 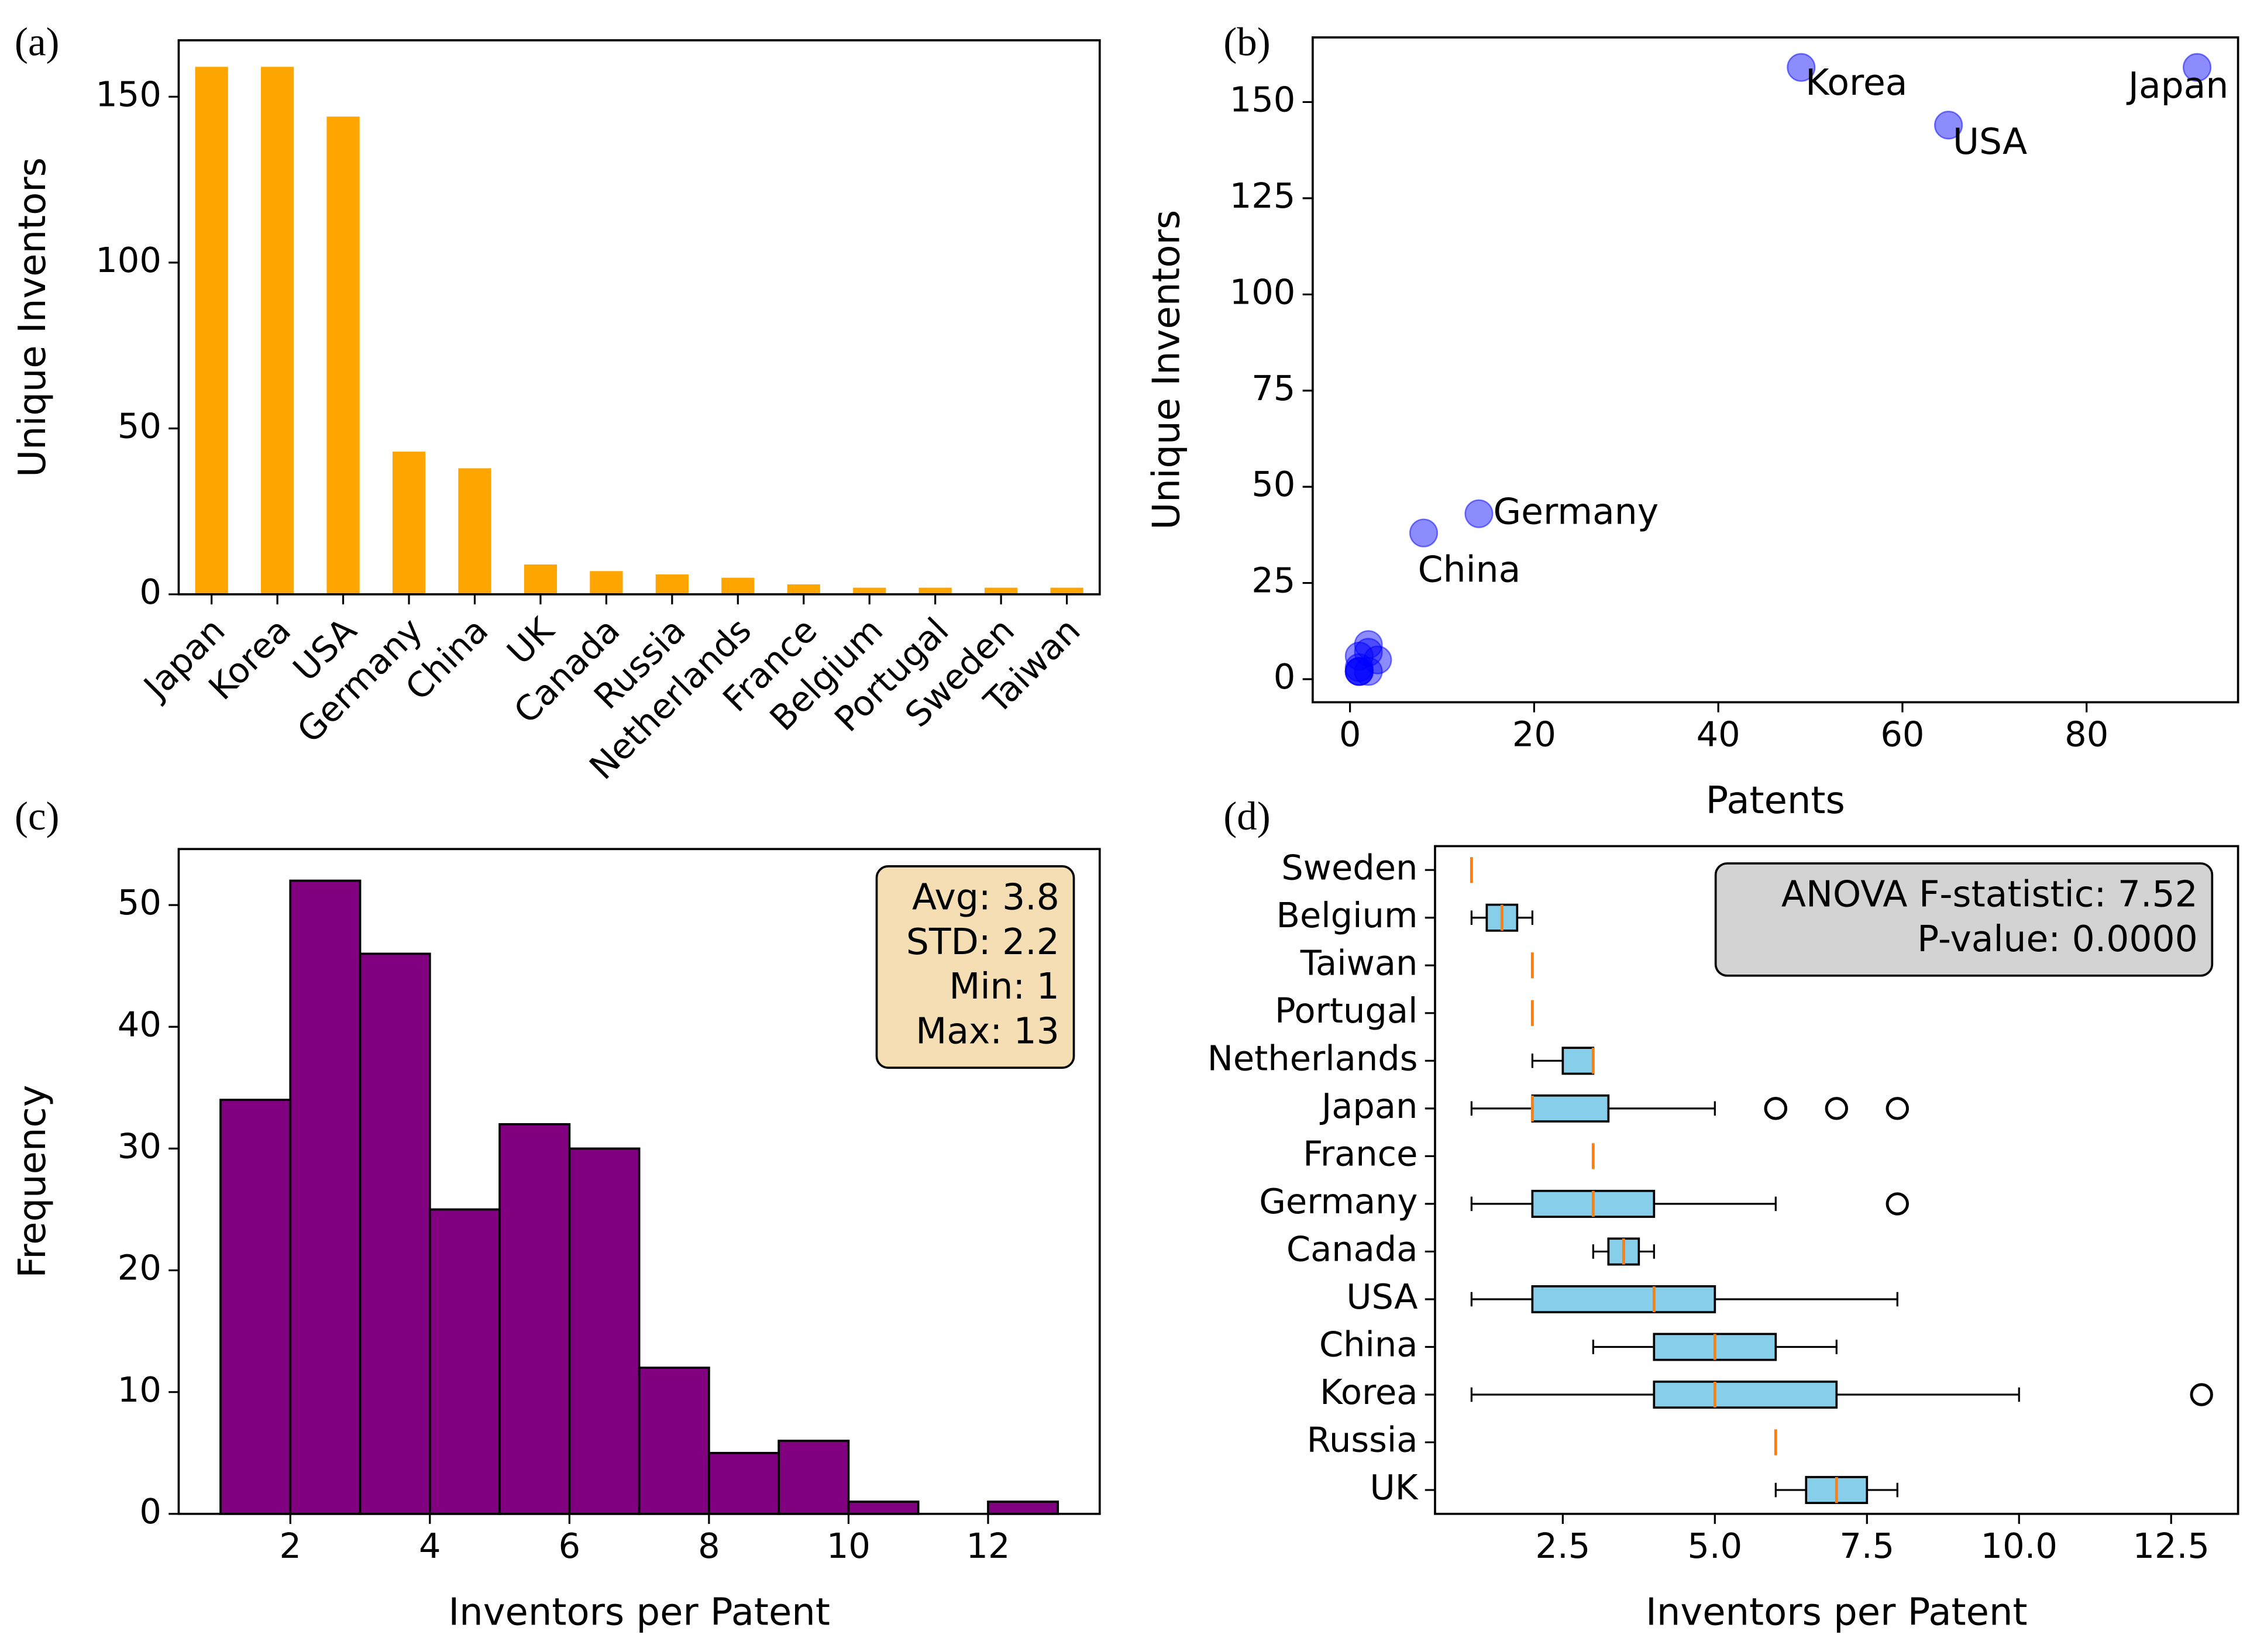 What do you see at coordinates (139, 1389) in the screenshot?
I see `y-tick-label: 10` at bounding box center [139, 1389].